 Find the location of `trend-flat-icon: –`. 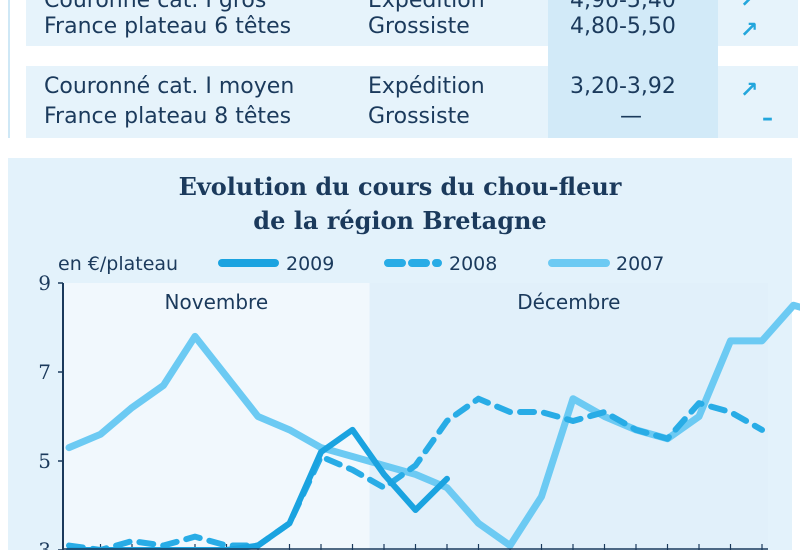

trend-flat-icon: – is located at coordinates (767, 118).